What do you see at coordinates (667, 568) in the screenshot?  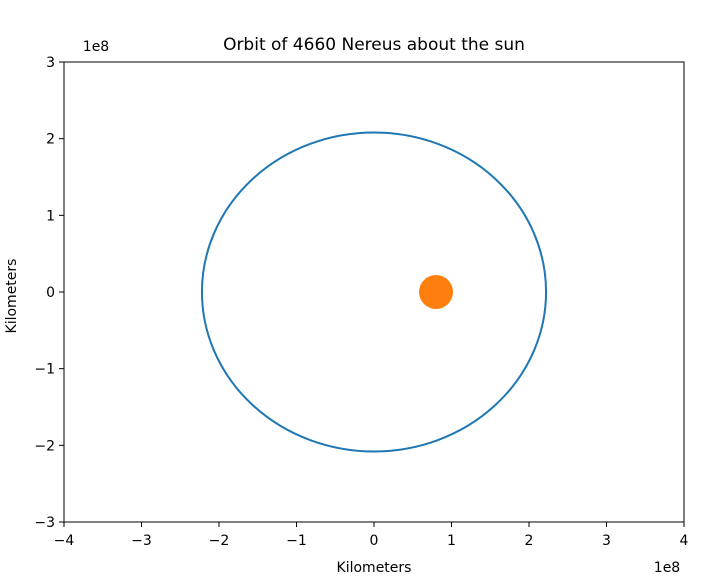 I see `x-offset-label: 1e8` at bounding box center [667, 568].